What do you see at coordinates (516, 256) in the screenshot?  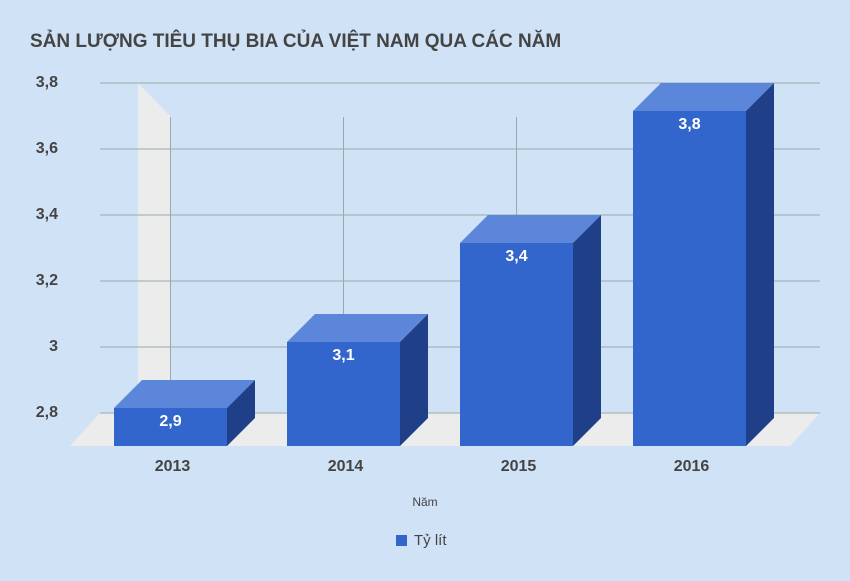 I see `data-label: 3,4` at bounding box center [516, 256].